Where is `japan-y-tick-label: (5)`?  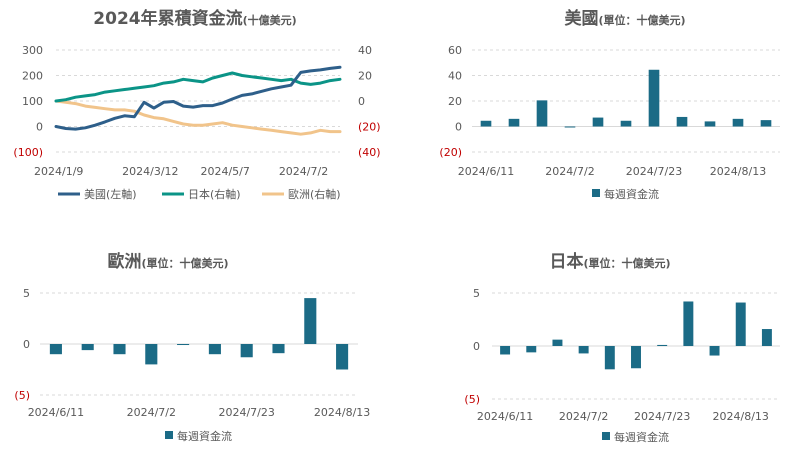 japan-y-tick-label: (5) is located at coordinates (472, 399).